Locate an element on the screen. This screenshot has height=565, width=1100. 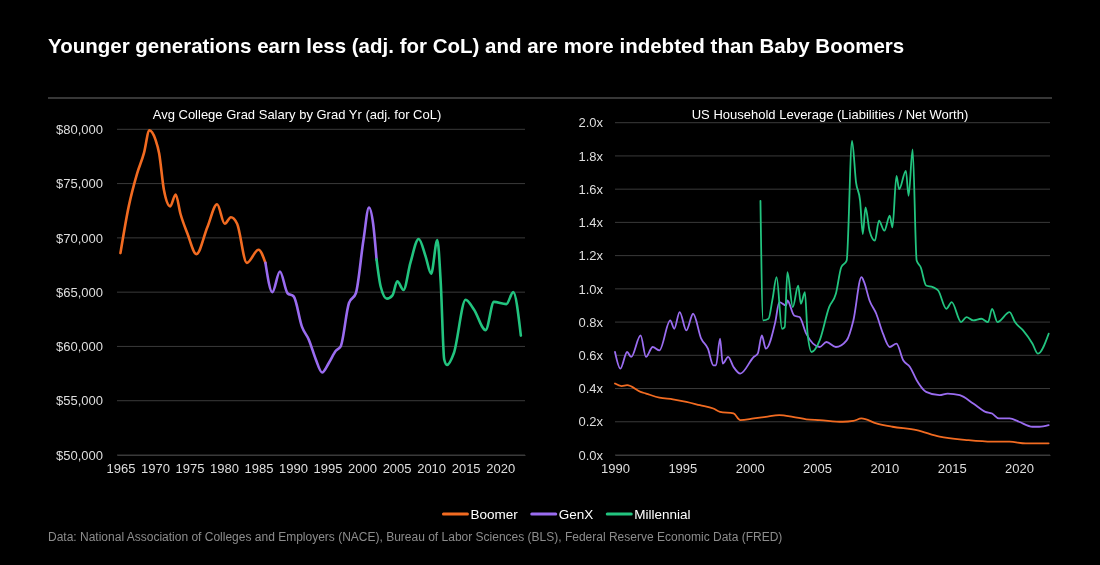
x-tick-label: 1975 is located at coordinates (190, 469).